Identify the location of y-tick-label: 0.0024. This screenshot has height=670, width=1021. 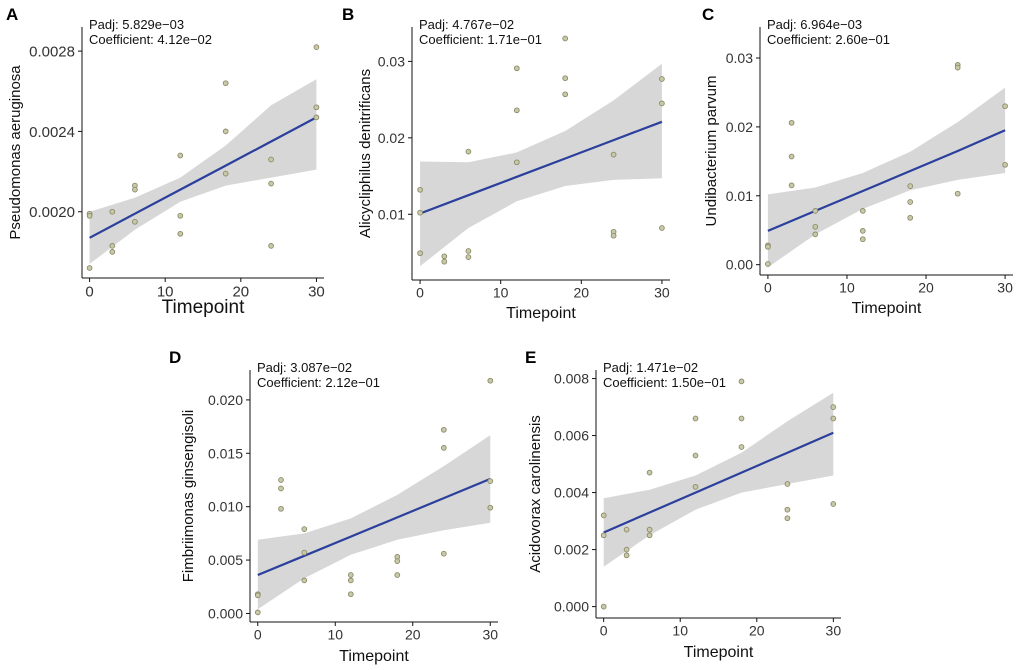
(52, 132).